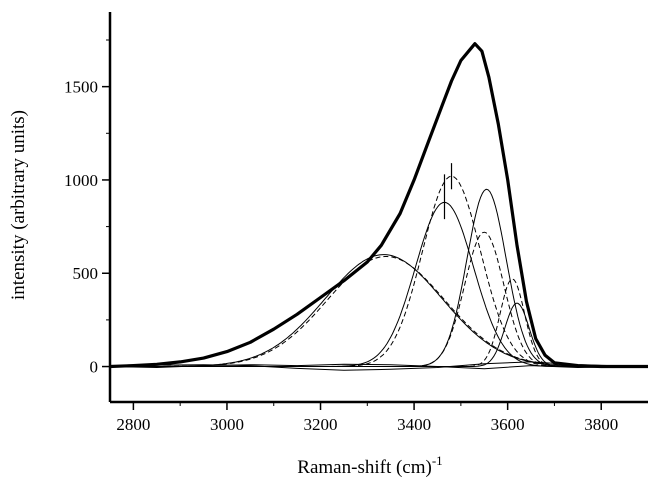 The image size is (648, 477). I want to click on x-tick-label: 3600, so click(508, 424).